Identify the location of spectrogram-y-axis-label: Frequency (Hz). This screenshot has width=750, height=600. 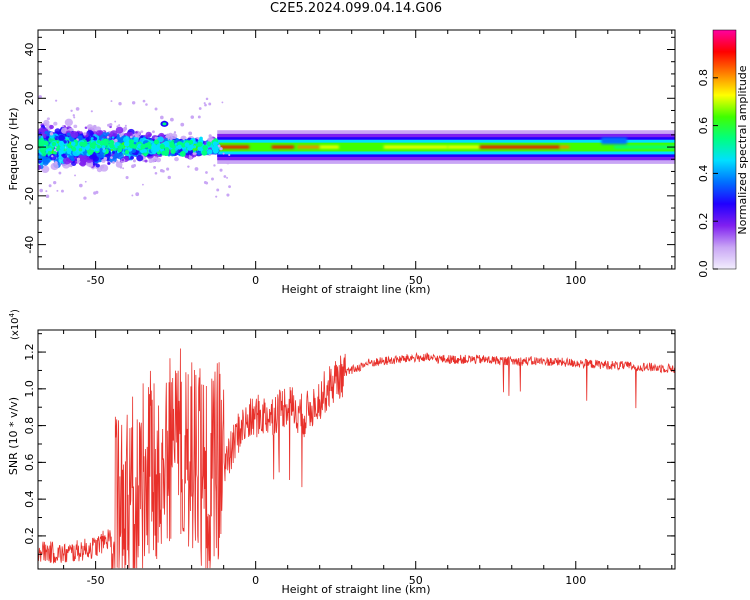
(13, 149).